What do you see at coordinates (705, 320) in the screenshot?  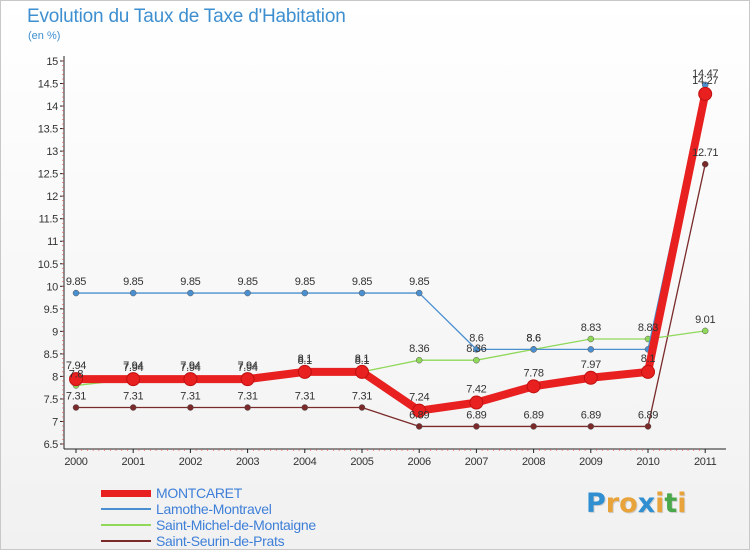 I see `data-label: 9.01` at bounding box center [705, 320].